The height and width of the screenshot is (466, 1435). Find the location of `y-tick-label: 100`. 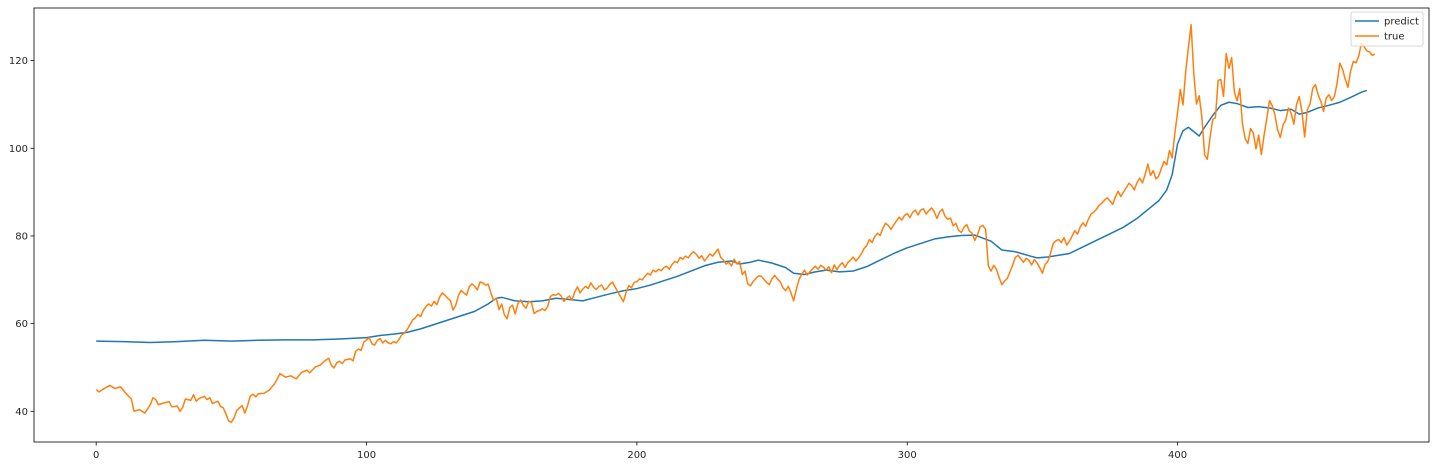

y-tick-label: 100 is located at coordinates (18, 149).